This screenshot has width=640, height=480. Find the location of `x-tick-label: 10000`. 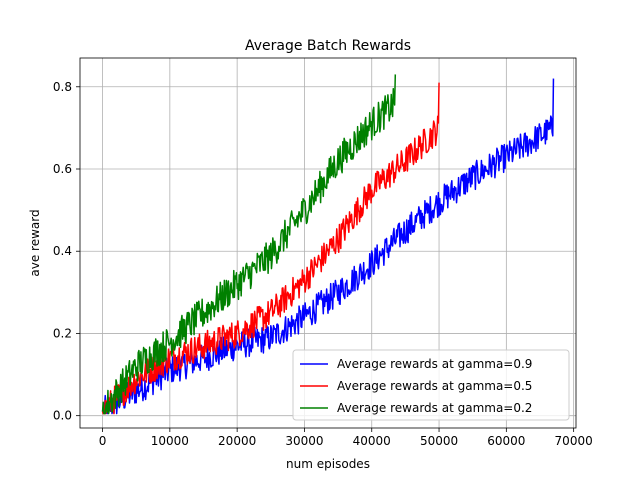

x-tick-label: 10000 is located at coordinates (170, 441).